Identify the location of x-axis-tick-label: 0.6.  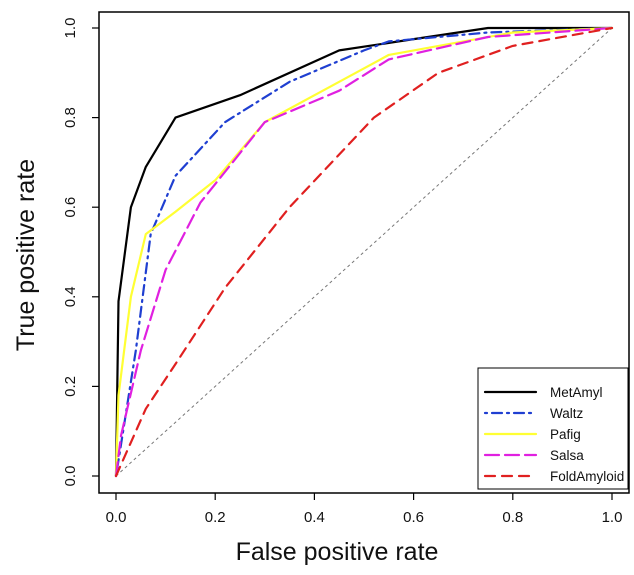
(413, 517).